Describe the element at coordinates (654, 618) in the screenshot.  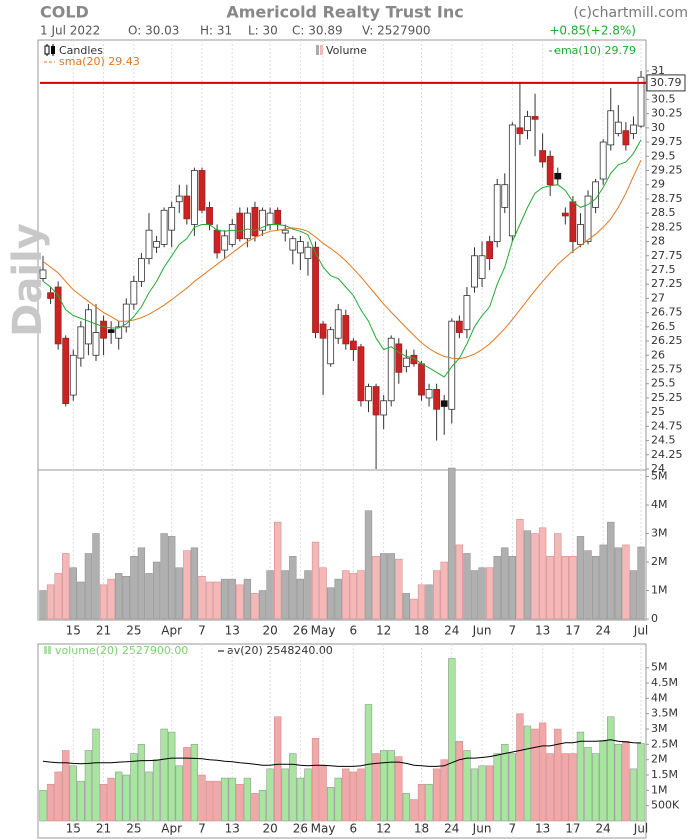
I see `y-tick-label: 0` at that location.